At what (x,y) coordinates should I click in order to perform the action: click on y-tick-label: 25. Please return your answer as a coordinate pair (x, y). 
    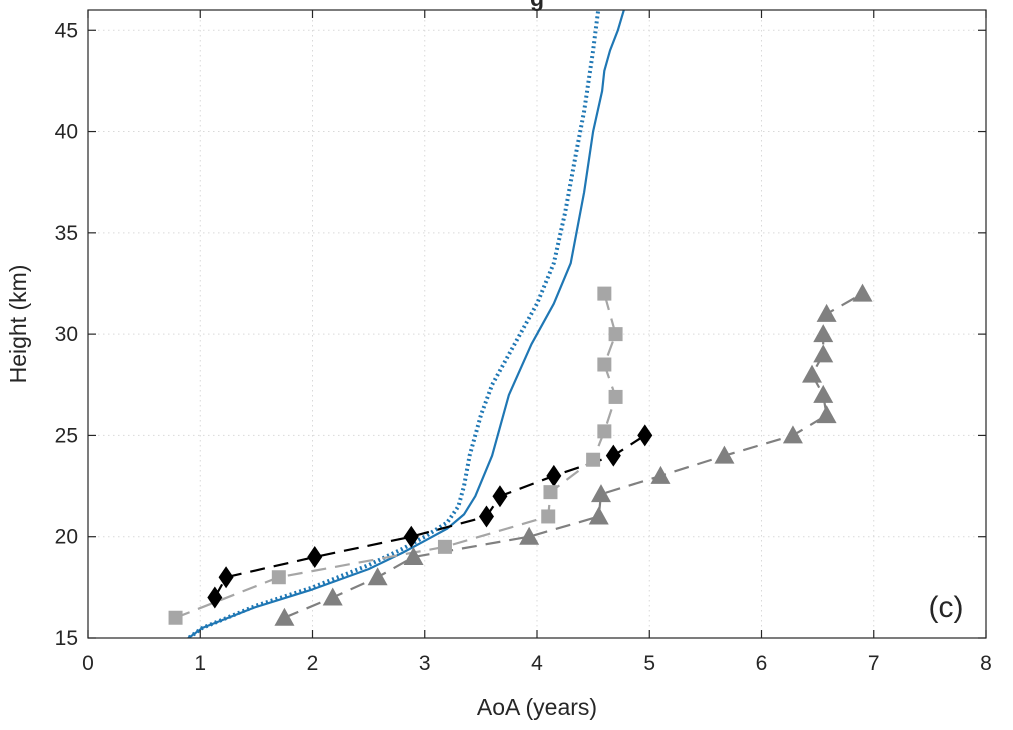
    Looking at the image, I should click on (66, 435).